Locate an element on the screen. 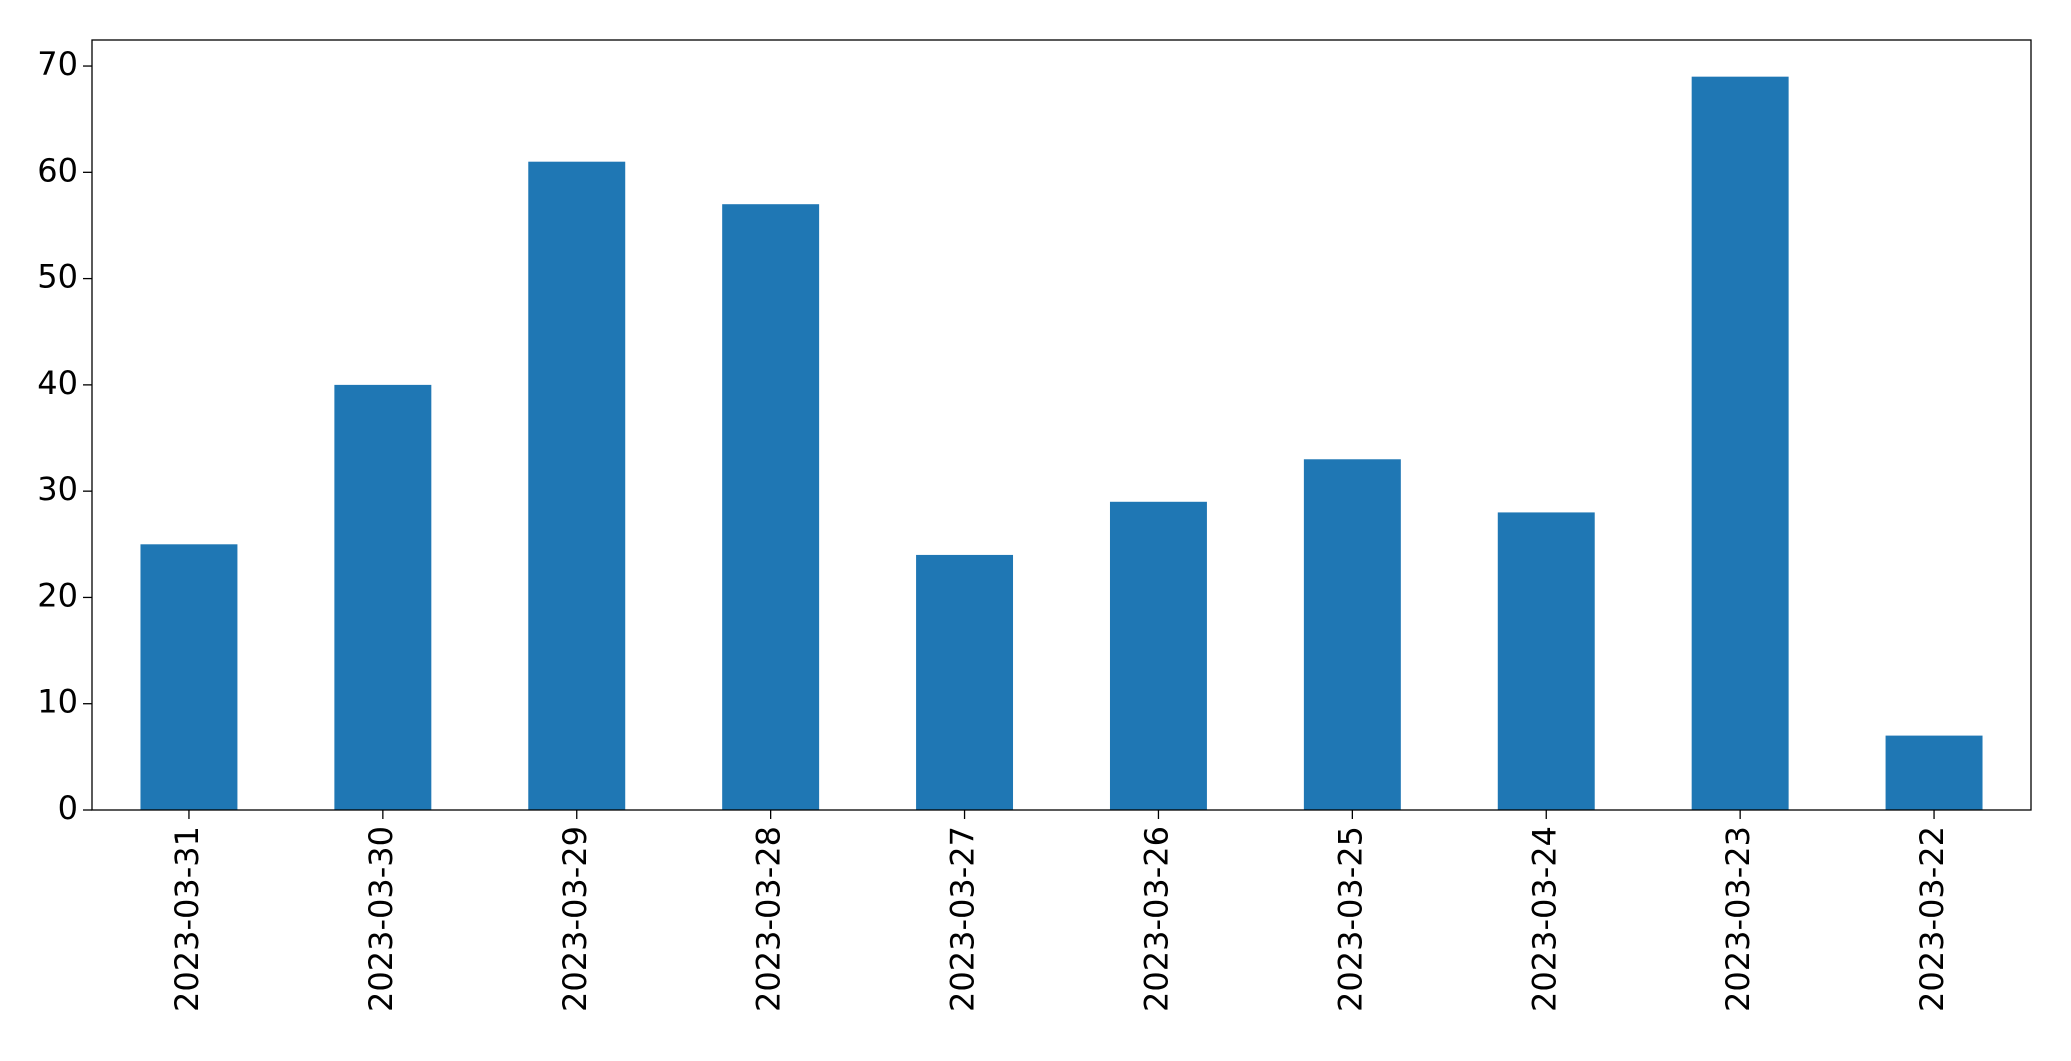 This screenshot has width=2071, height=1061. y-tick-label: 20 is located at coordinates (57, 595).